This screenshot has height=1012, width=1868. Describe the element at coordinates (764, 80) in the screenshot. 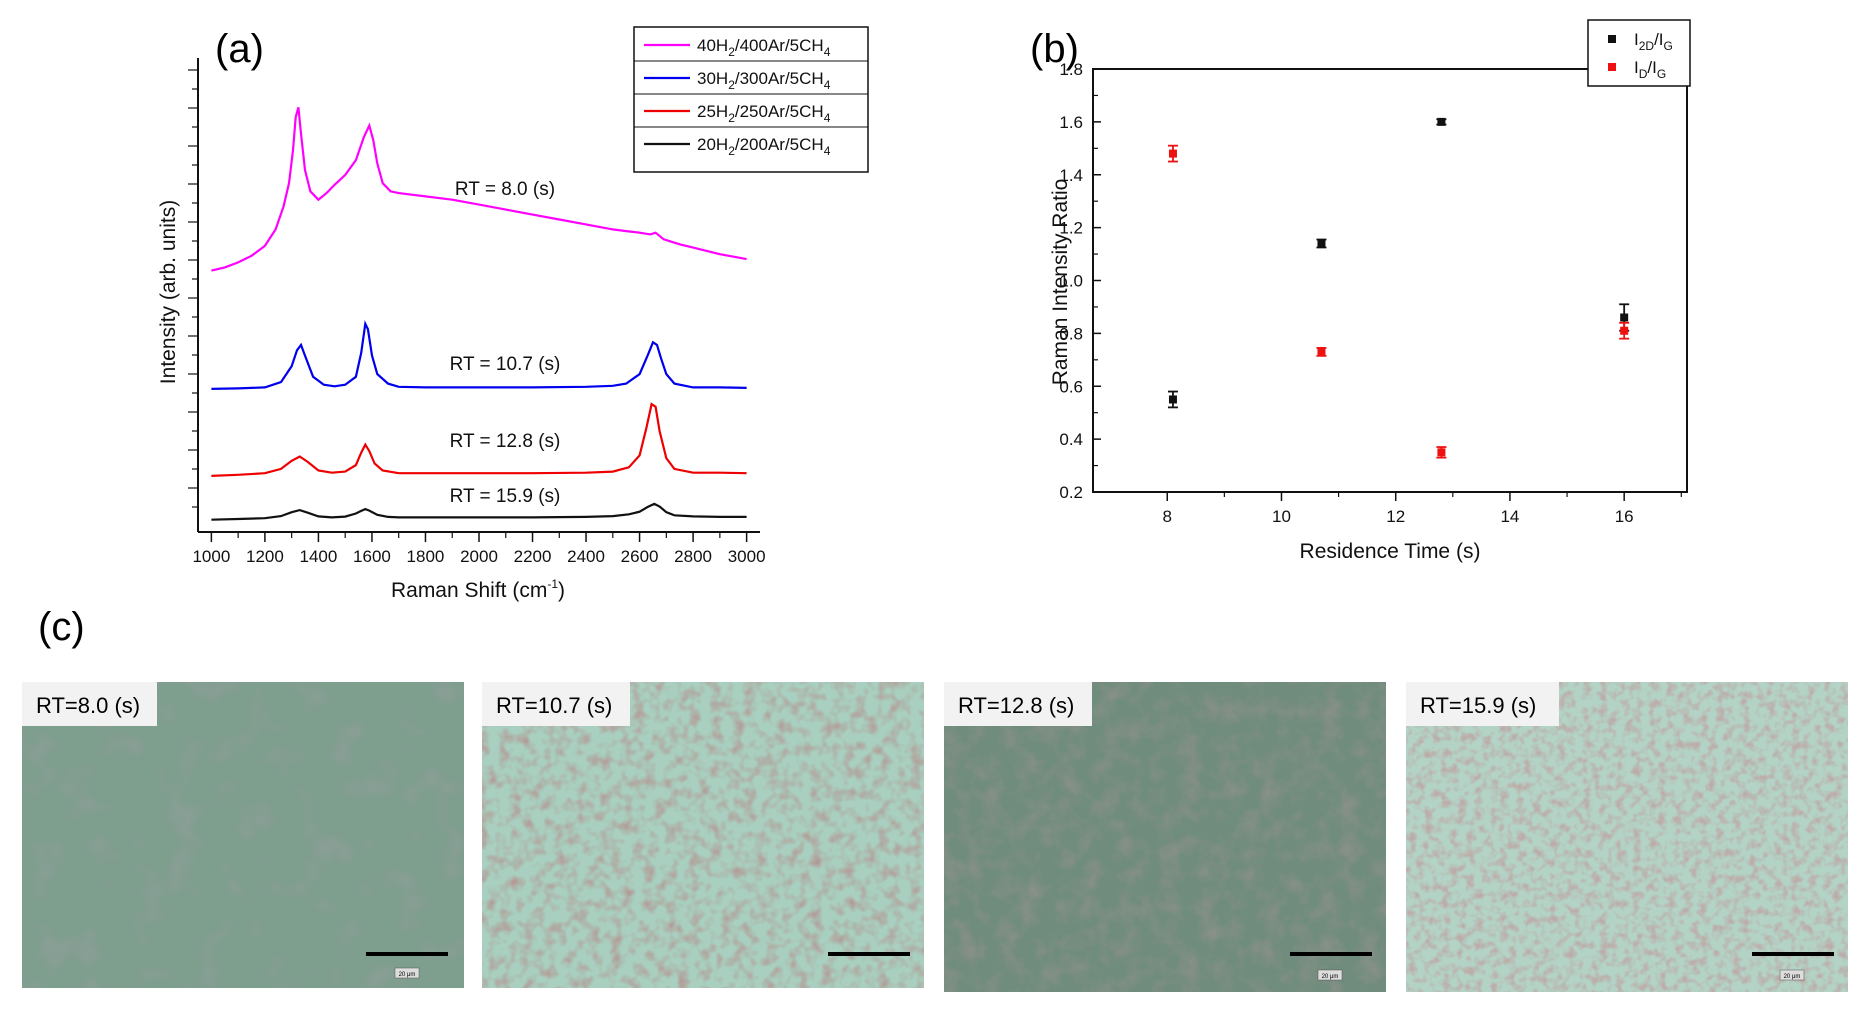

I see `chart-a-legend-label-2: 30H2/300Ar/5CH4` at that location.